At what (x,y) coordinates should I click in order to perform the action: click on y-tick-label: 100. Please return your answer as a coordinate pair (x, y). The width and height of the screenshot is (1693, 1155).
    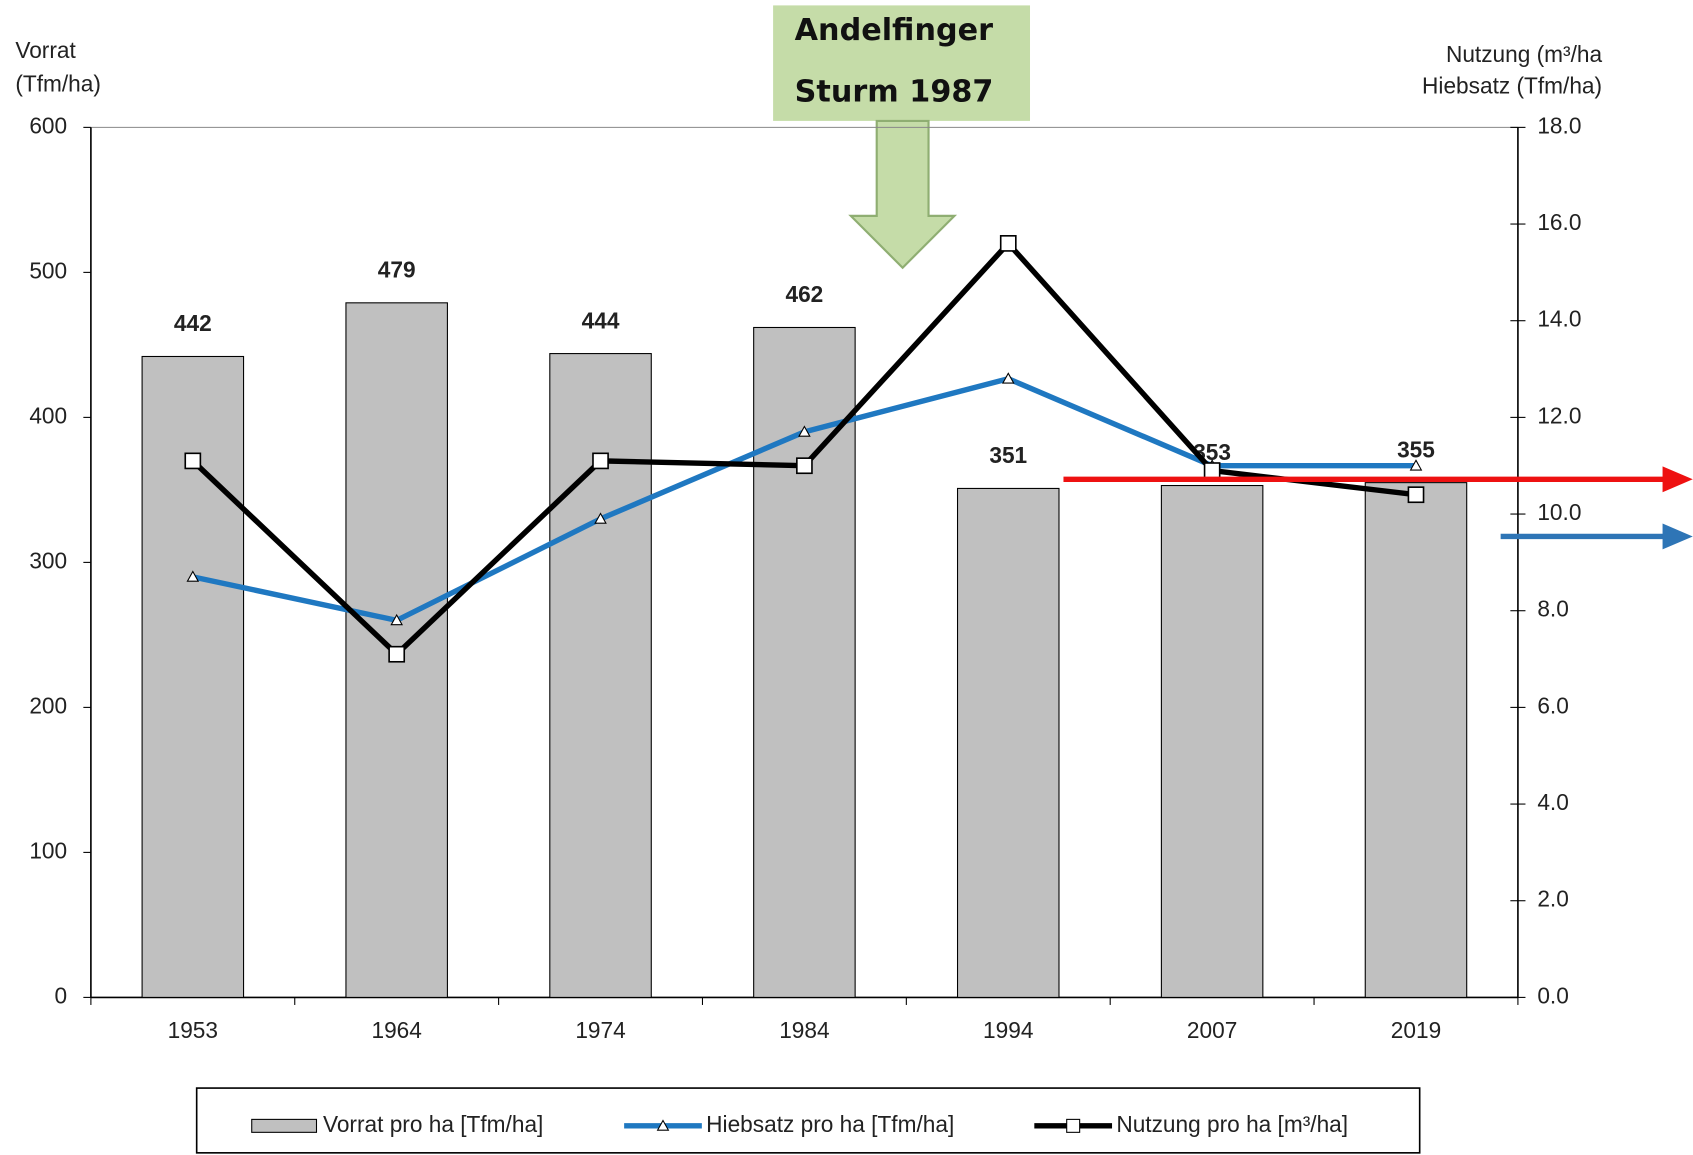
    Looking at the image, I should click on (48, 850).